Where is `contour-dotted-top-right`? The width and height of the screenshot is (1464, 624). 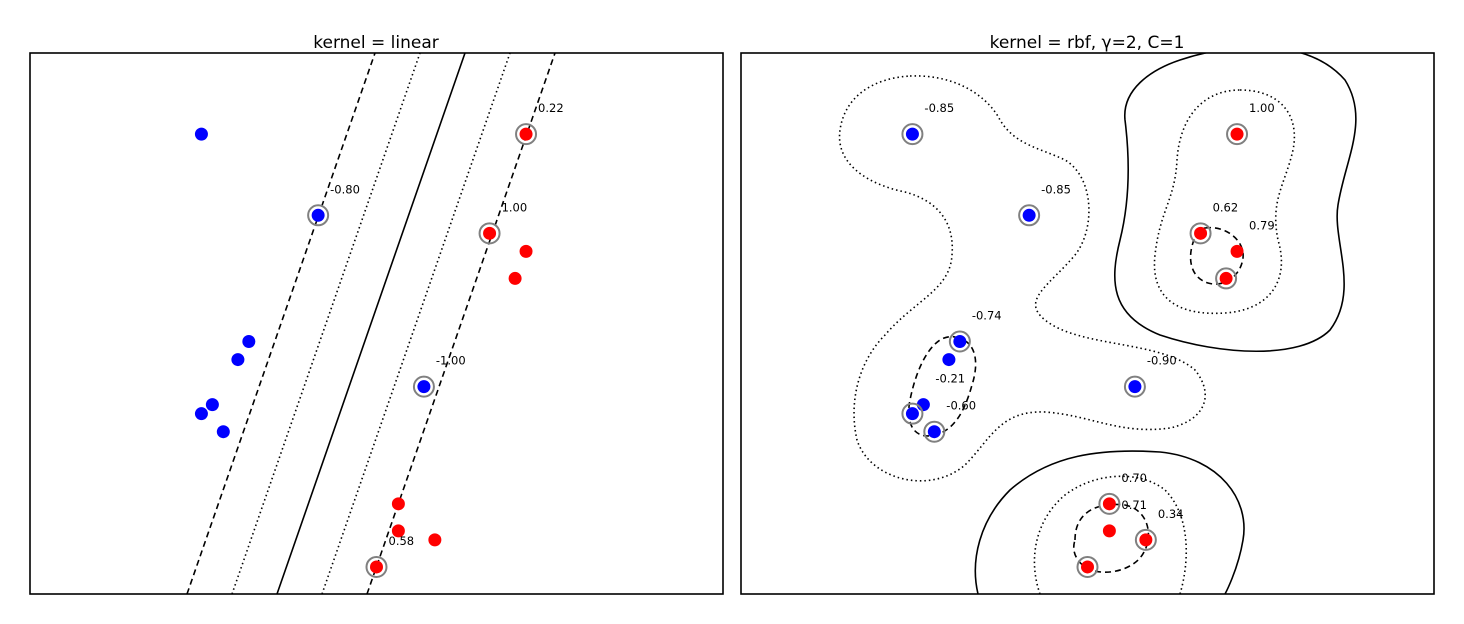 contour-dotted-top-right is located at coordinates (1224, 202).